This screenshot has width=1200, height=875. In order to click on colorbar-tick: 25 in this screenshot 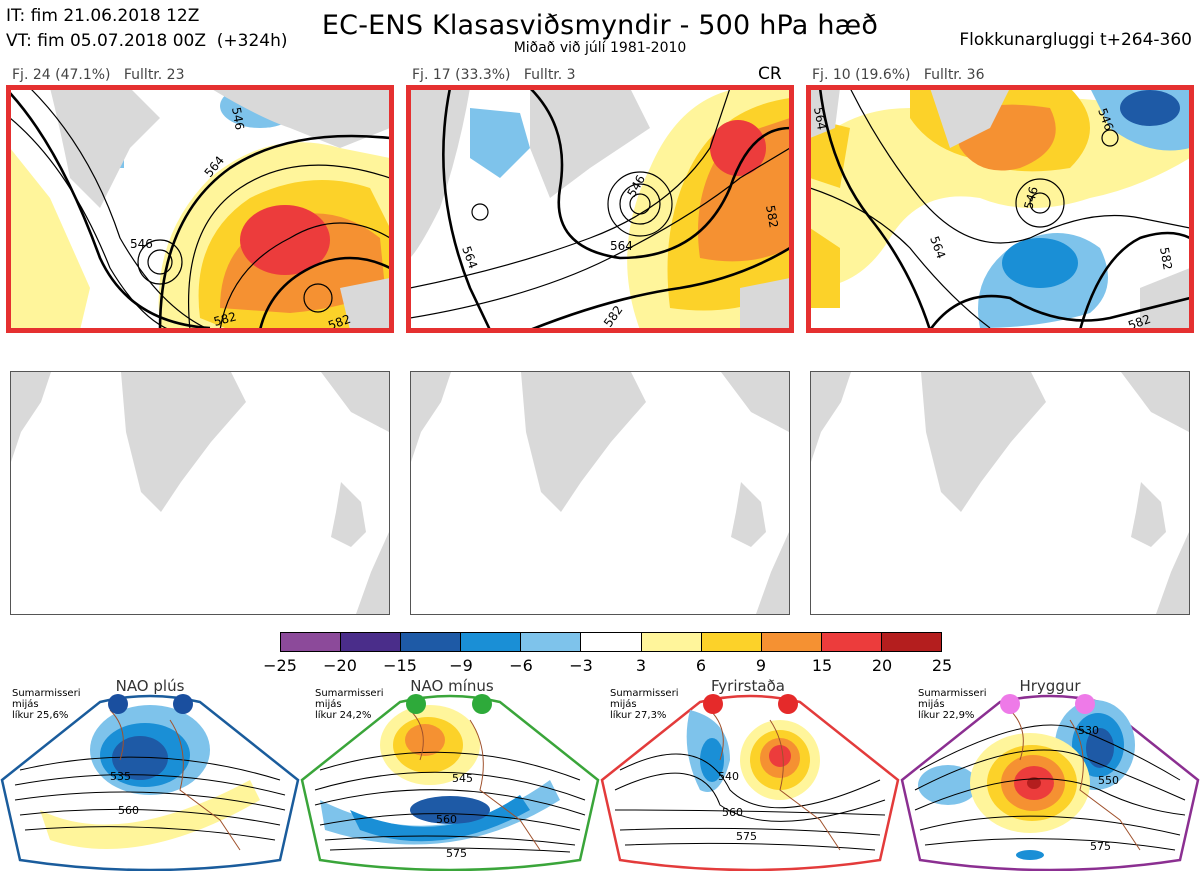, I will do `click(942, 665)`.